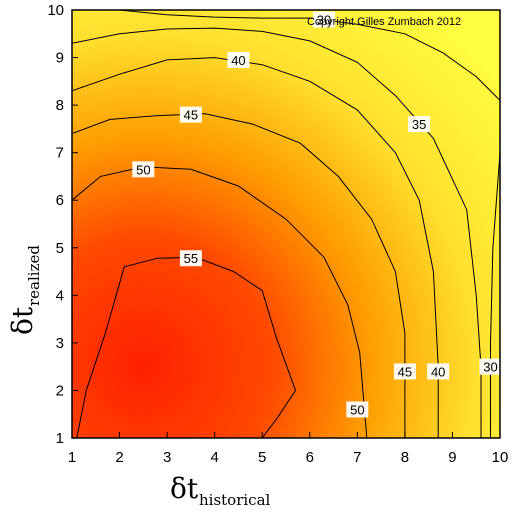 The width and height of the screenshot is (512, 512). Describe the element at coordinates (357, 457) in the screenshot. I see `x-tick-label: 7` at that location.